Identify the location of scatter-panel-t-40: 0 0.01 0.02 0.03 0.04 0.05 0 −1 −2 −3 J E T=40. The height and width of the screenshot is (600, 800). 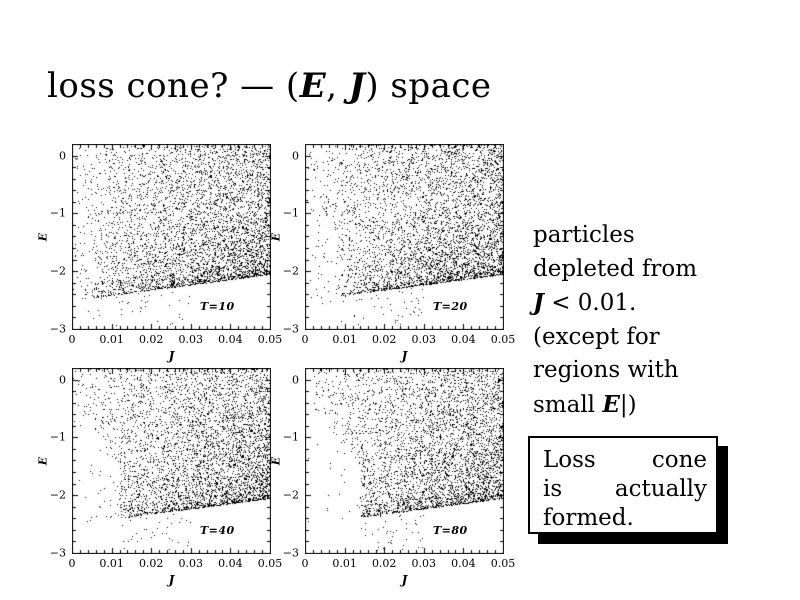
(159, 477).